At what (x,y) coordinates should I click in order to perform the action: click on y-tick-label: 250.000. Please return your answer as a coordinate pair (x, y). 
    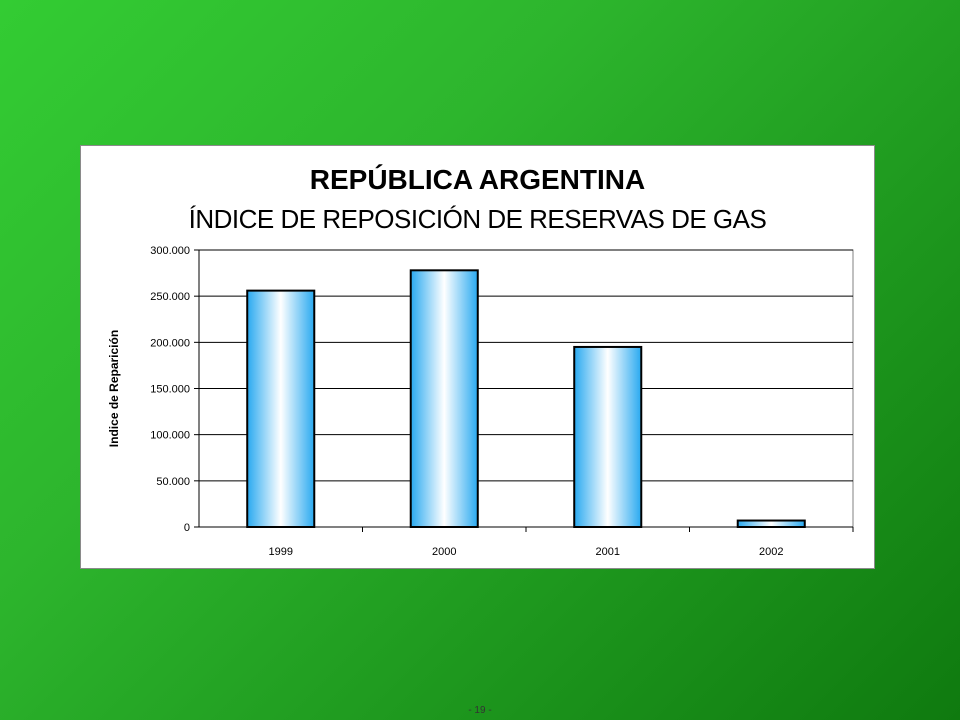
    Looking at the image, I should click on (170, 297).